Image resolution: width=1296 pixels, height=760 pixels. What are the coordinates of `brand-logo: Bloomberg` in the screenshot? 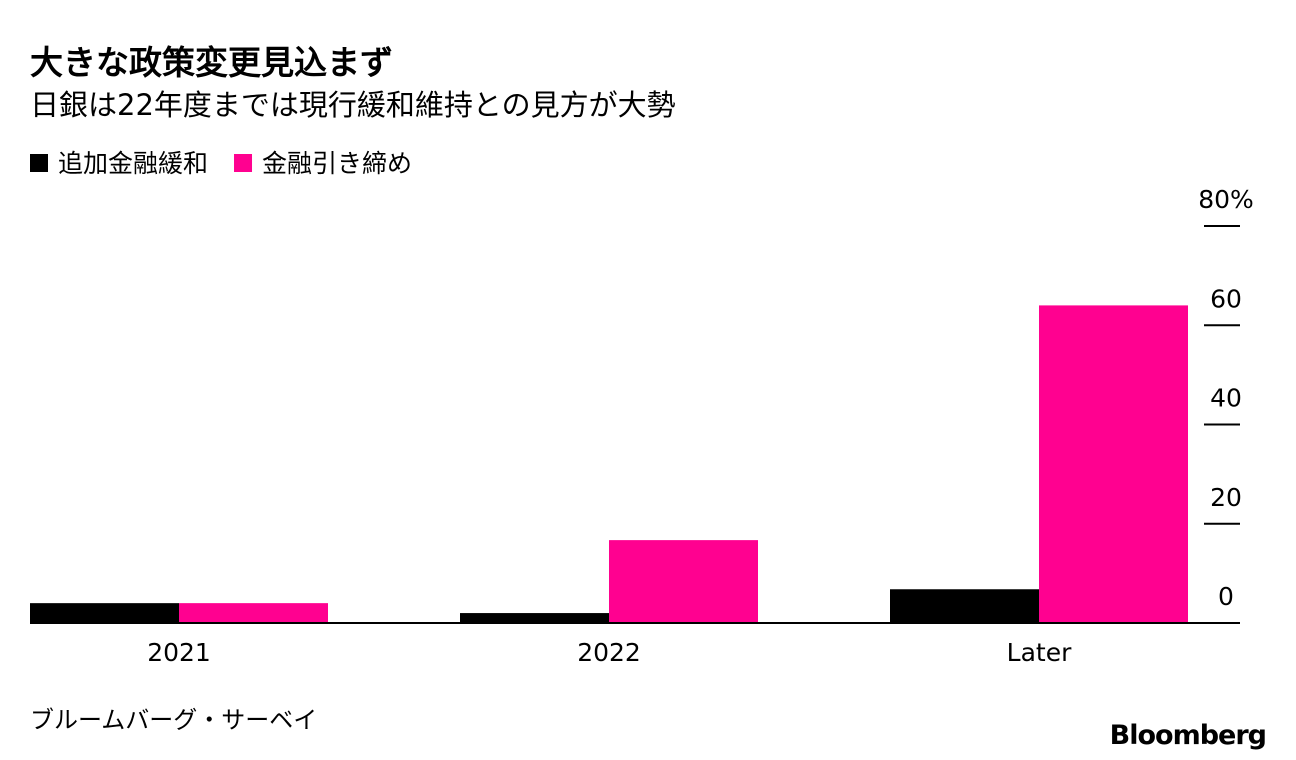 It's located at (1188, 735).